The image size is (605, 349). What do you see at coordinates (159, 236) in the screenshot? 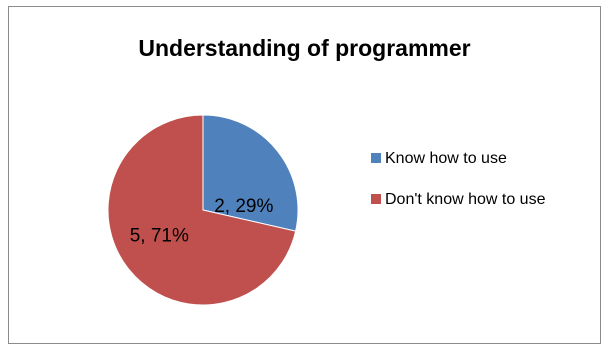
I see `data-label: 5, 71%` at bounding box center [159, 236].